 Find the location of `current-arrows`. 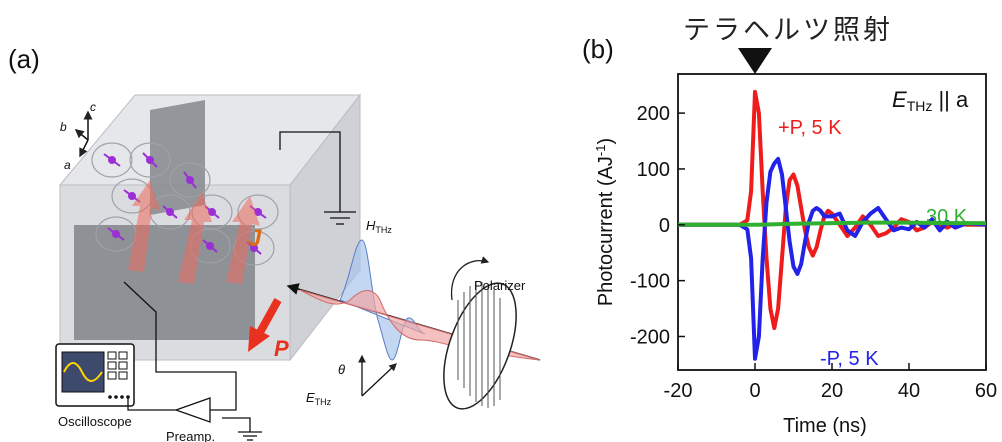

current-arrows is located at coordinates (194, 232).